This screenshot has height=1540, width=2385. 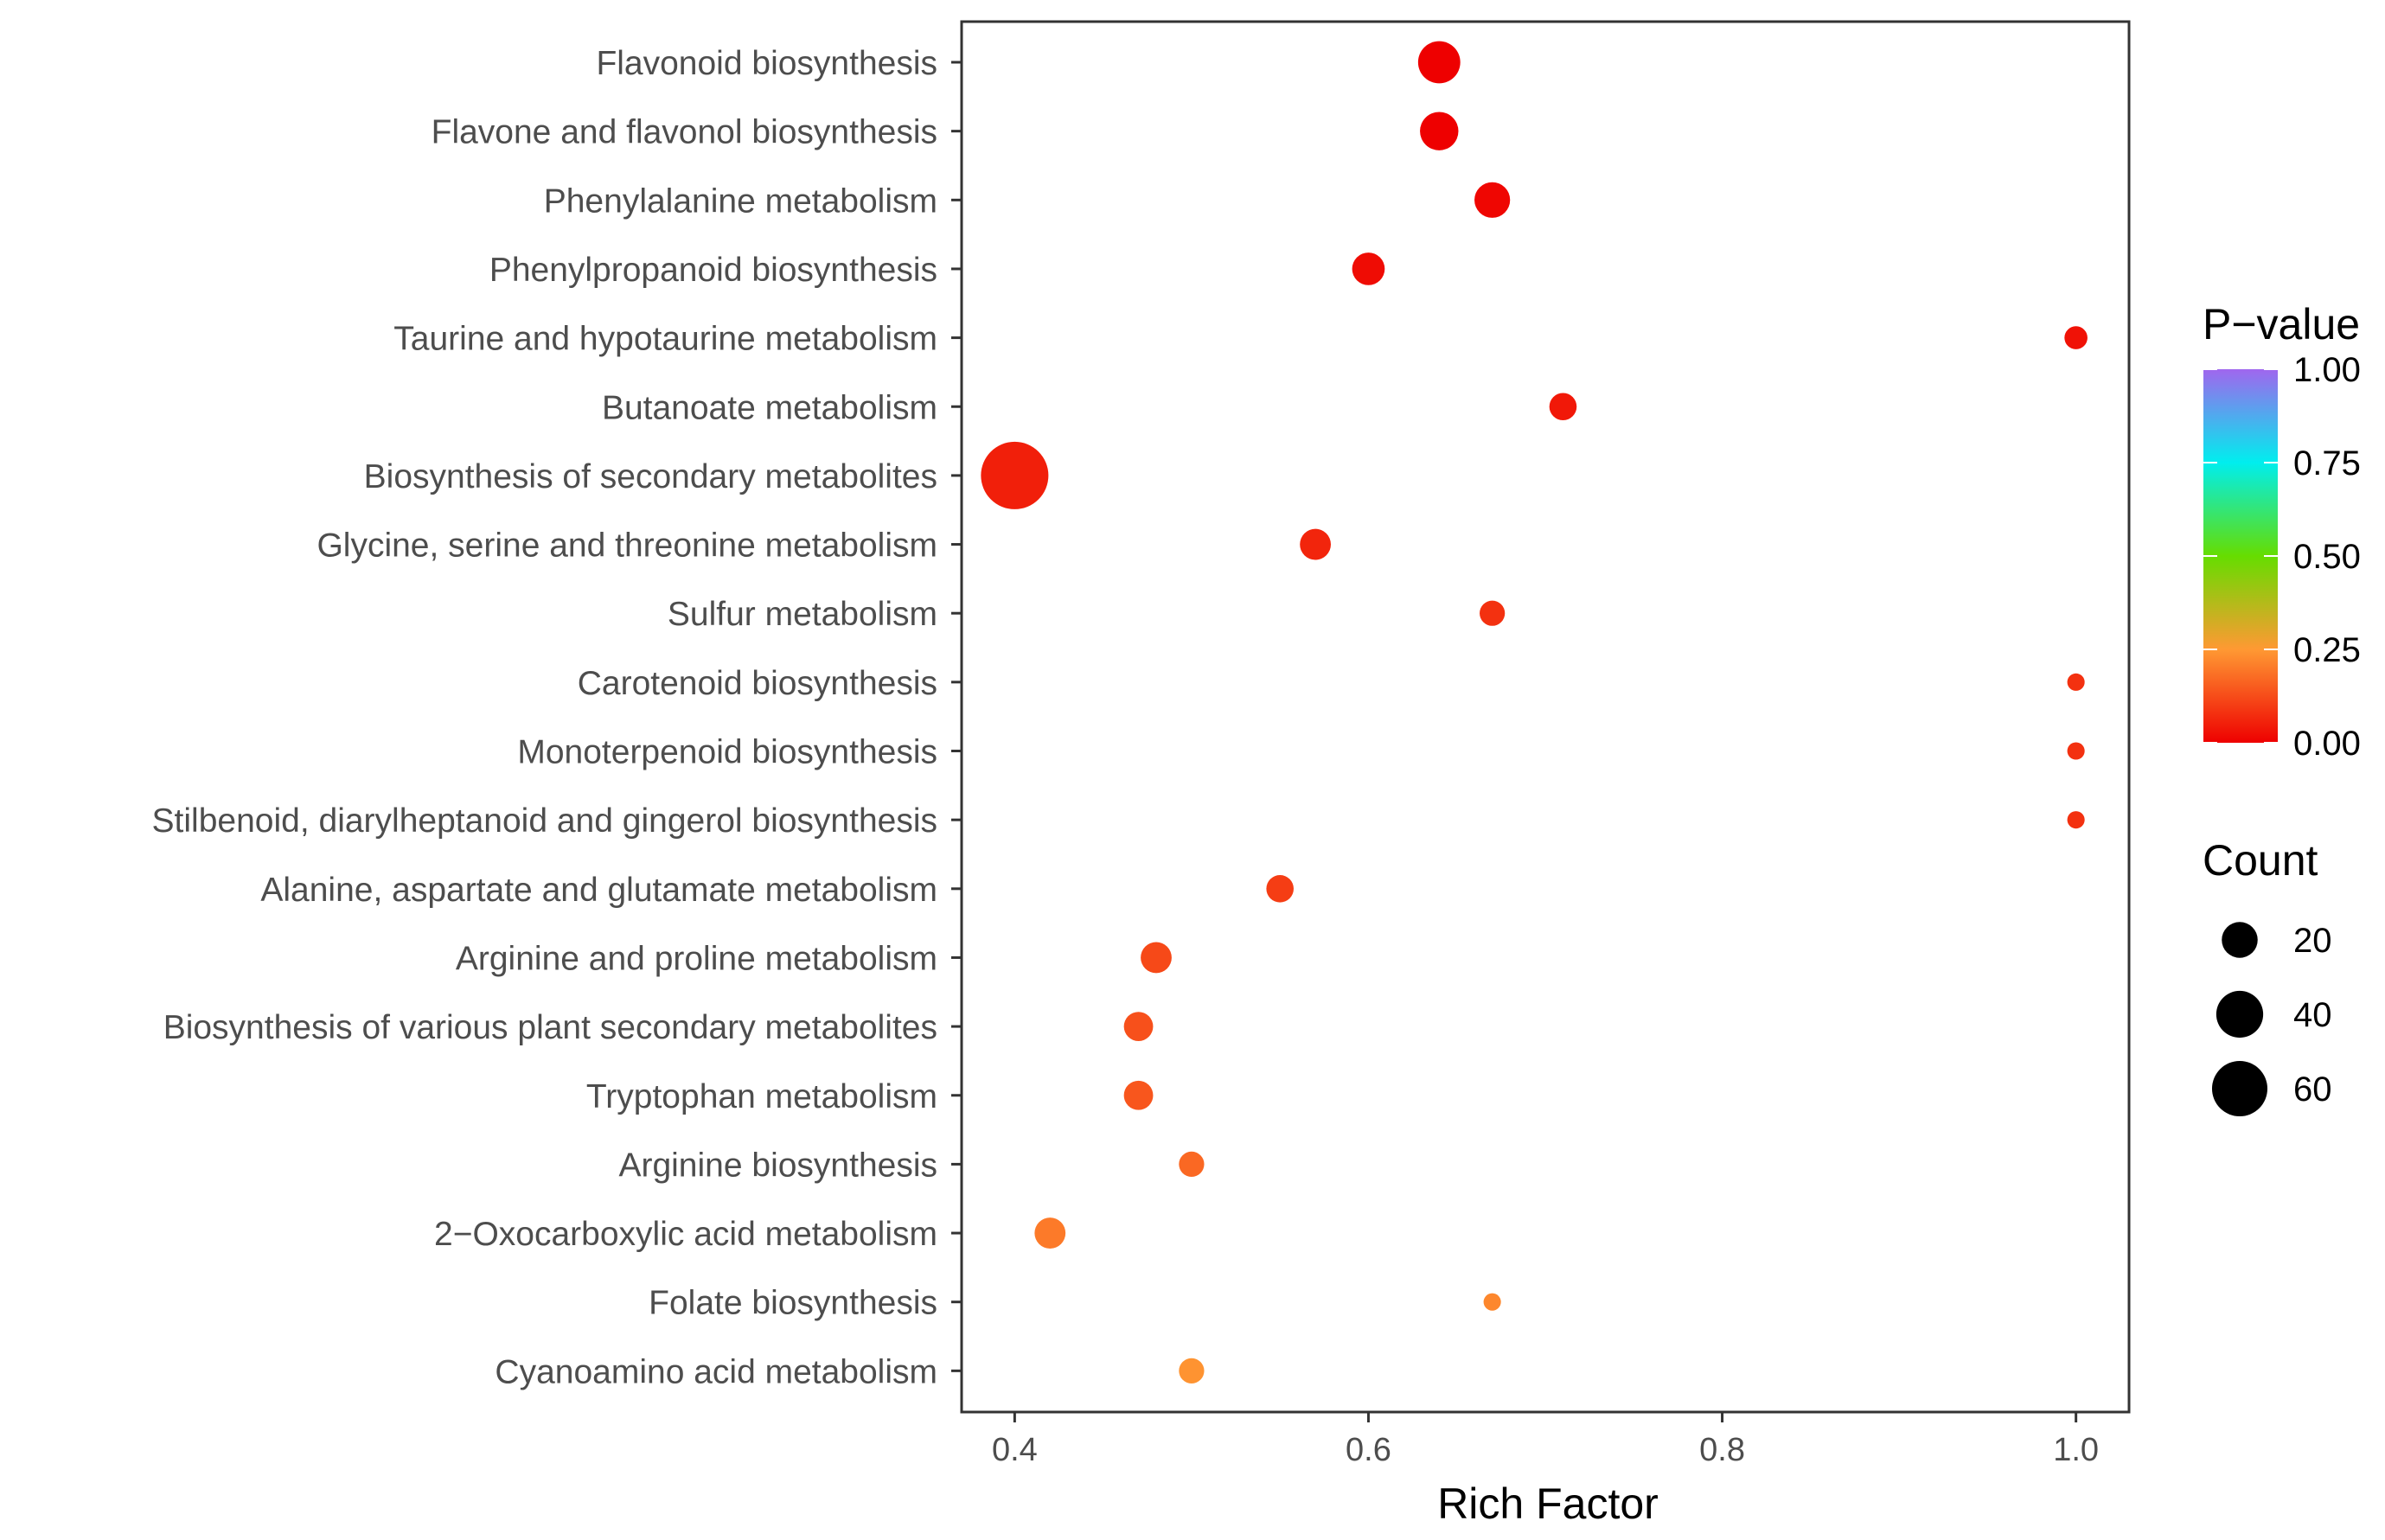 I want to click on y-tick-label: Glycine, serine and threonine metabolism, so click(x=627, y=546).